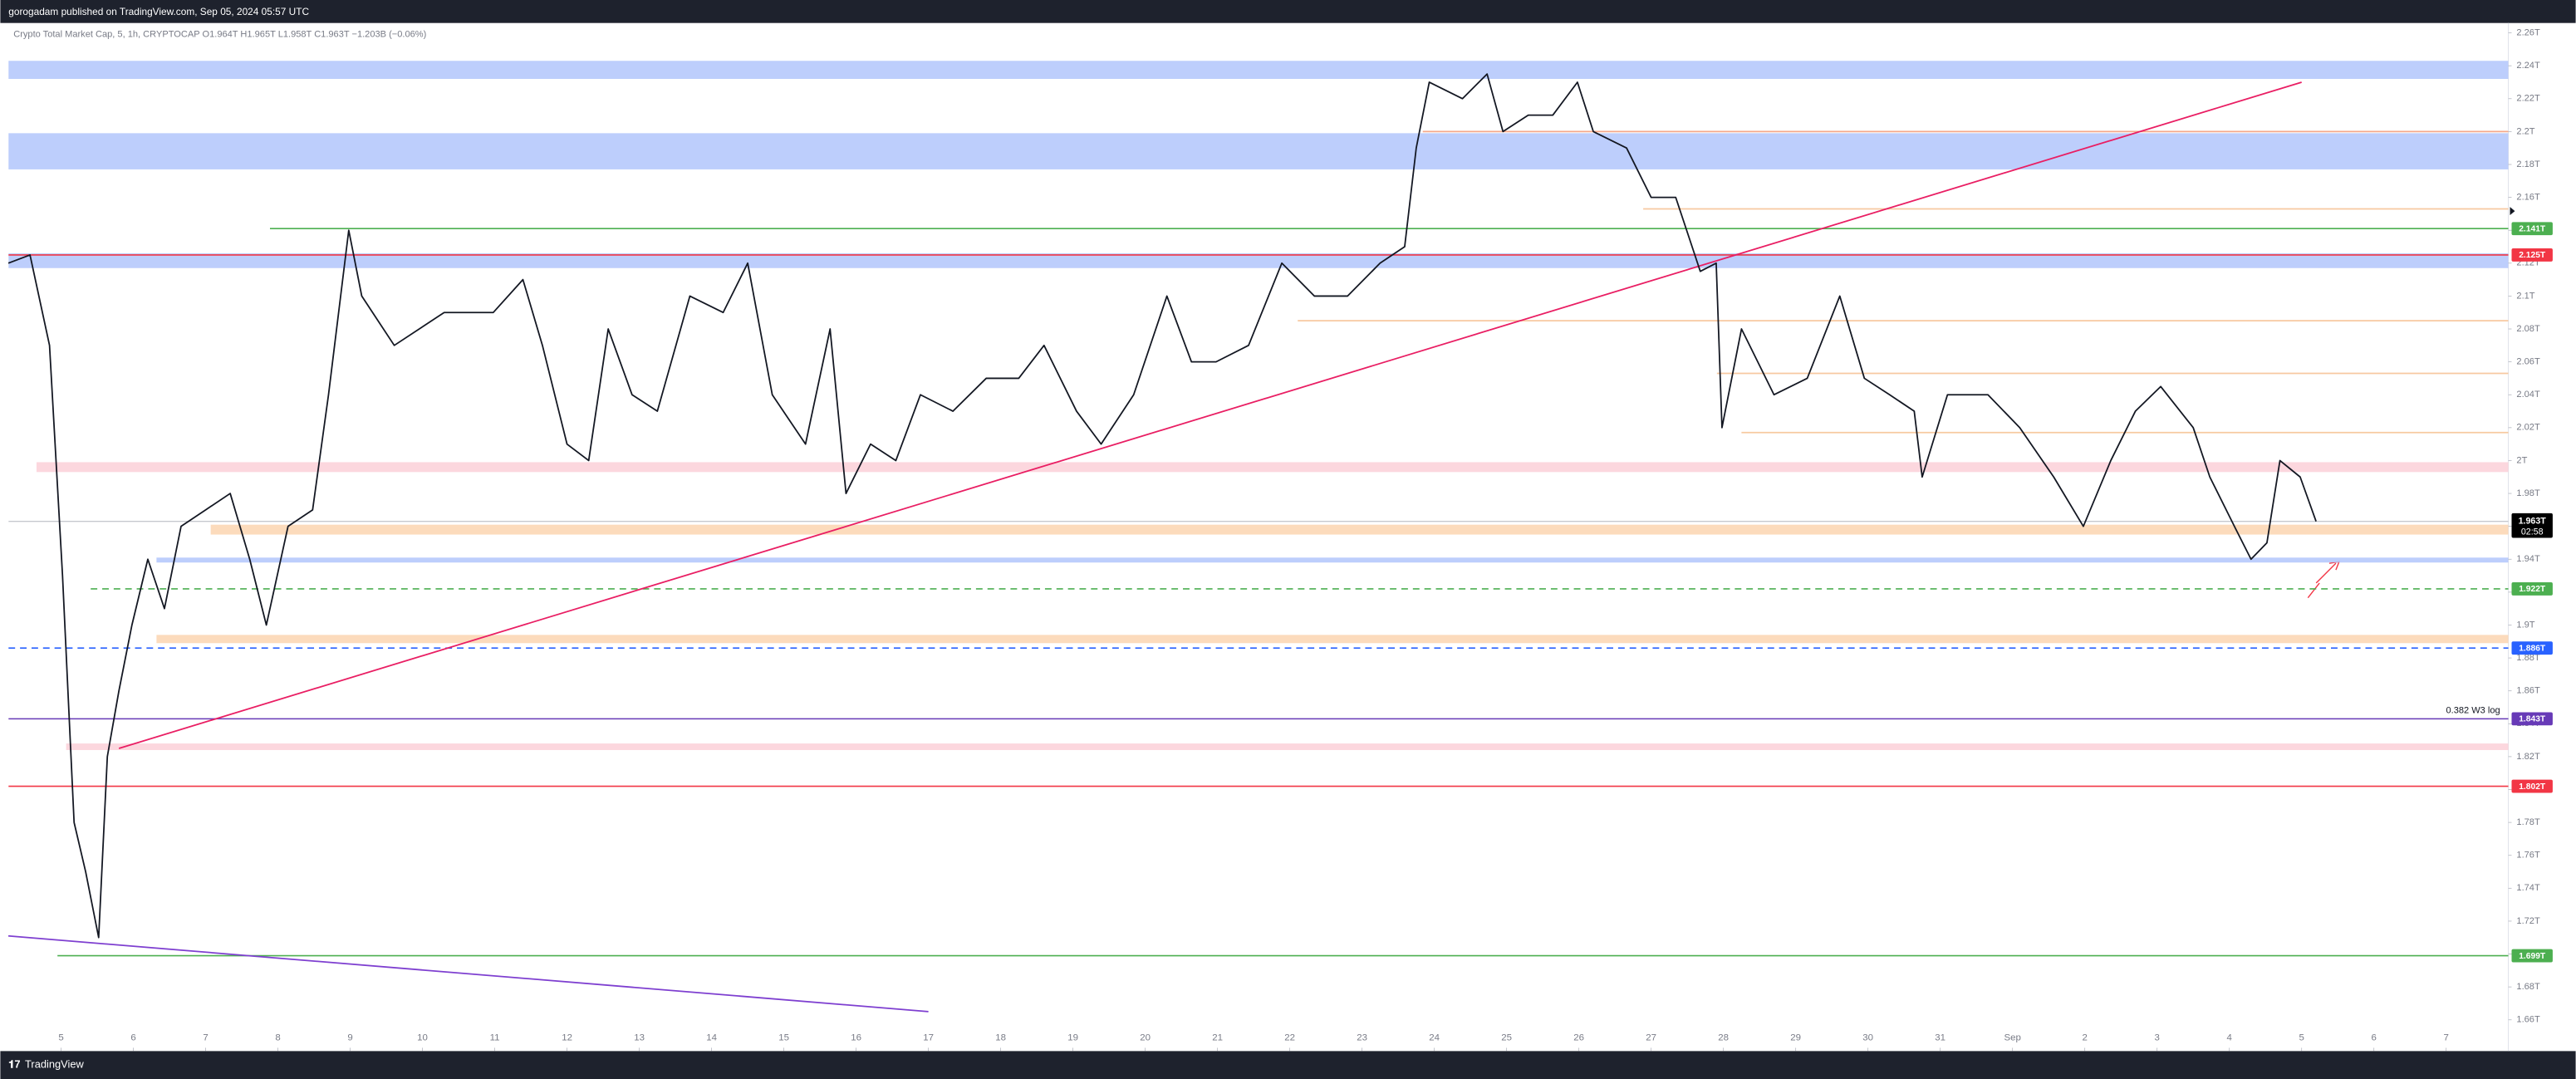  Describe the element at coordinates (2528, 66) in the screenshot. I see `y-tick-label: 2.24T` at that location.